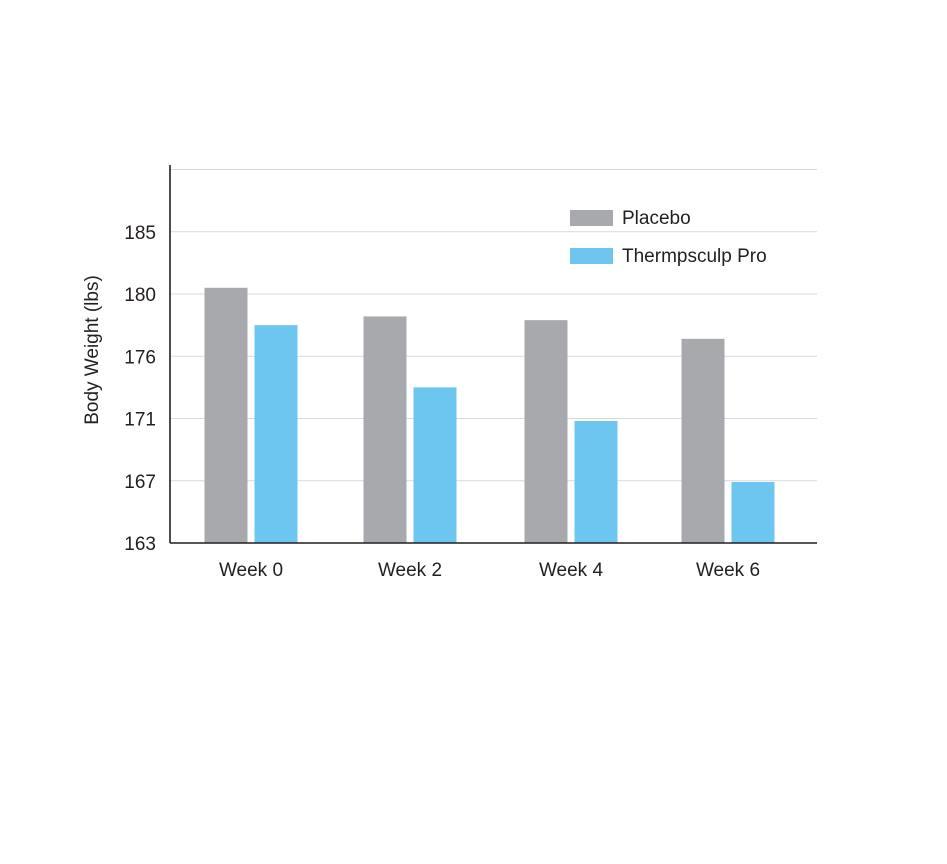 This screenshot has height=864, width=947. Describe the element at coordinates (251, 570) in the screenshot. I see `x-tick-label: Week 0` at that location.